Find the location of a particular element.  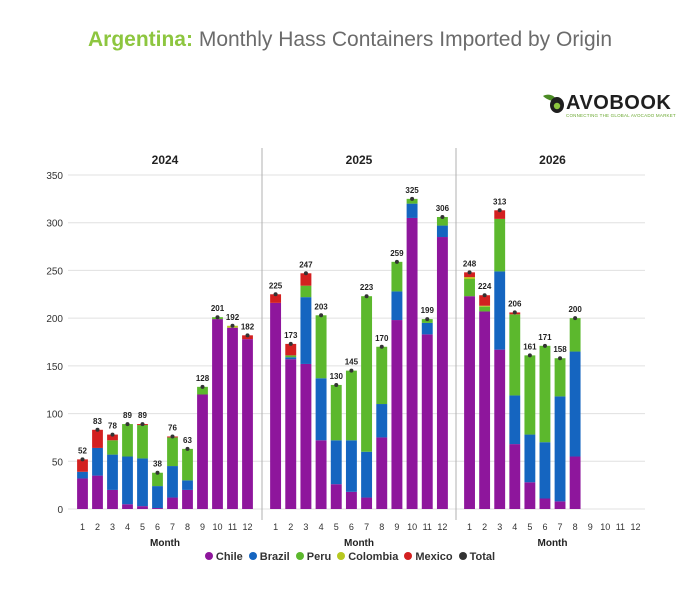

total-label: 247 is located at coordinates (306, 264).